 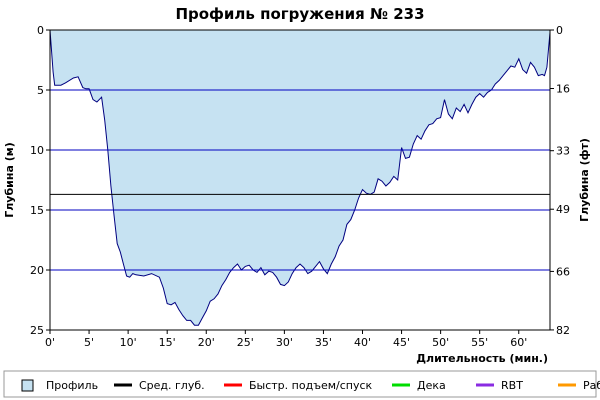 I want to click on x-tick-label: 25', so click(x=245, y=342).